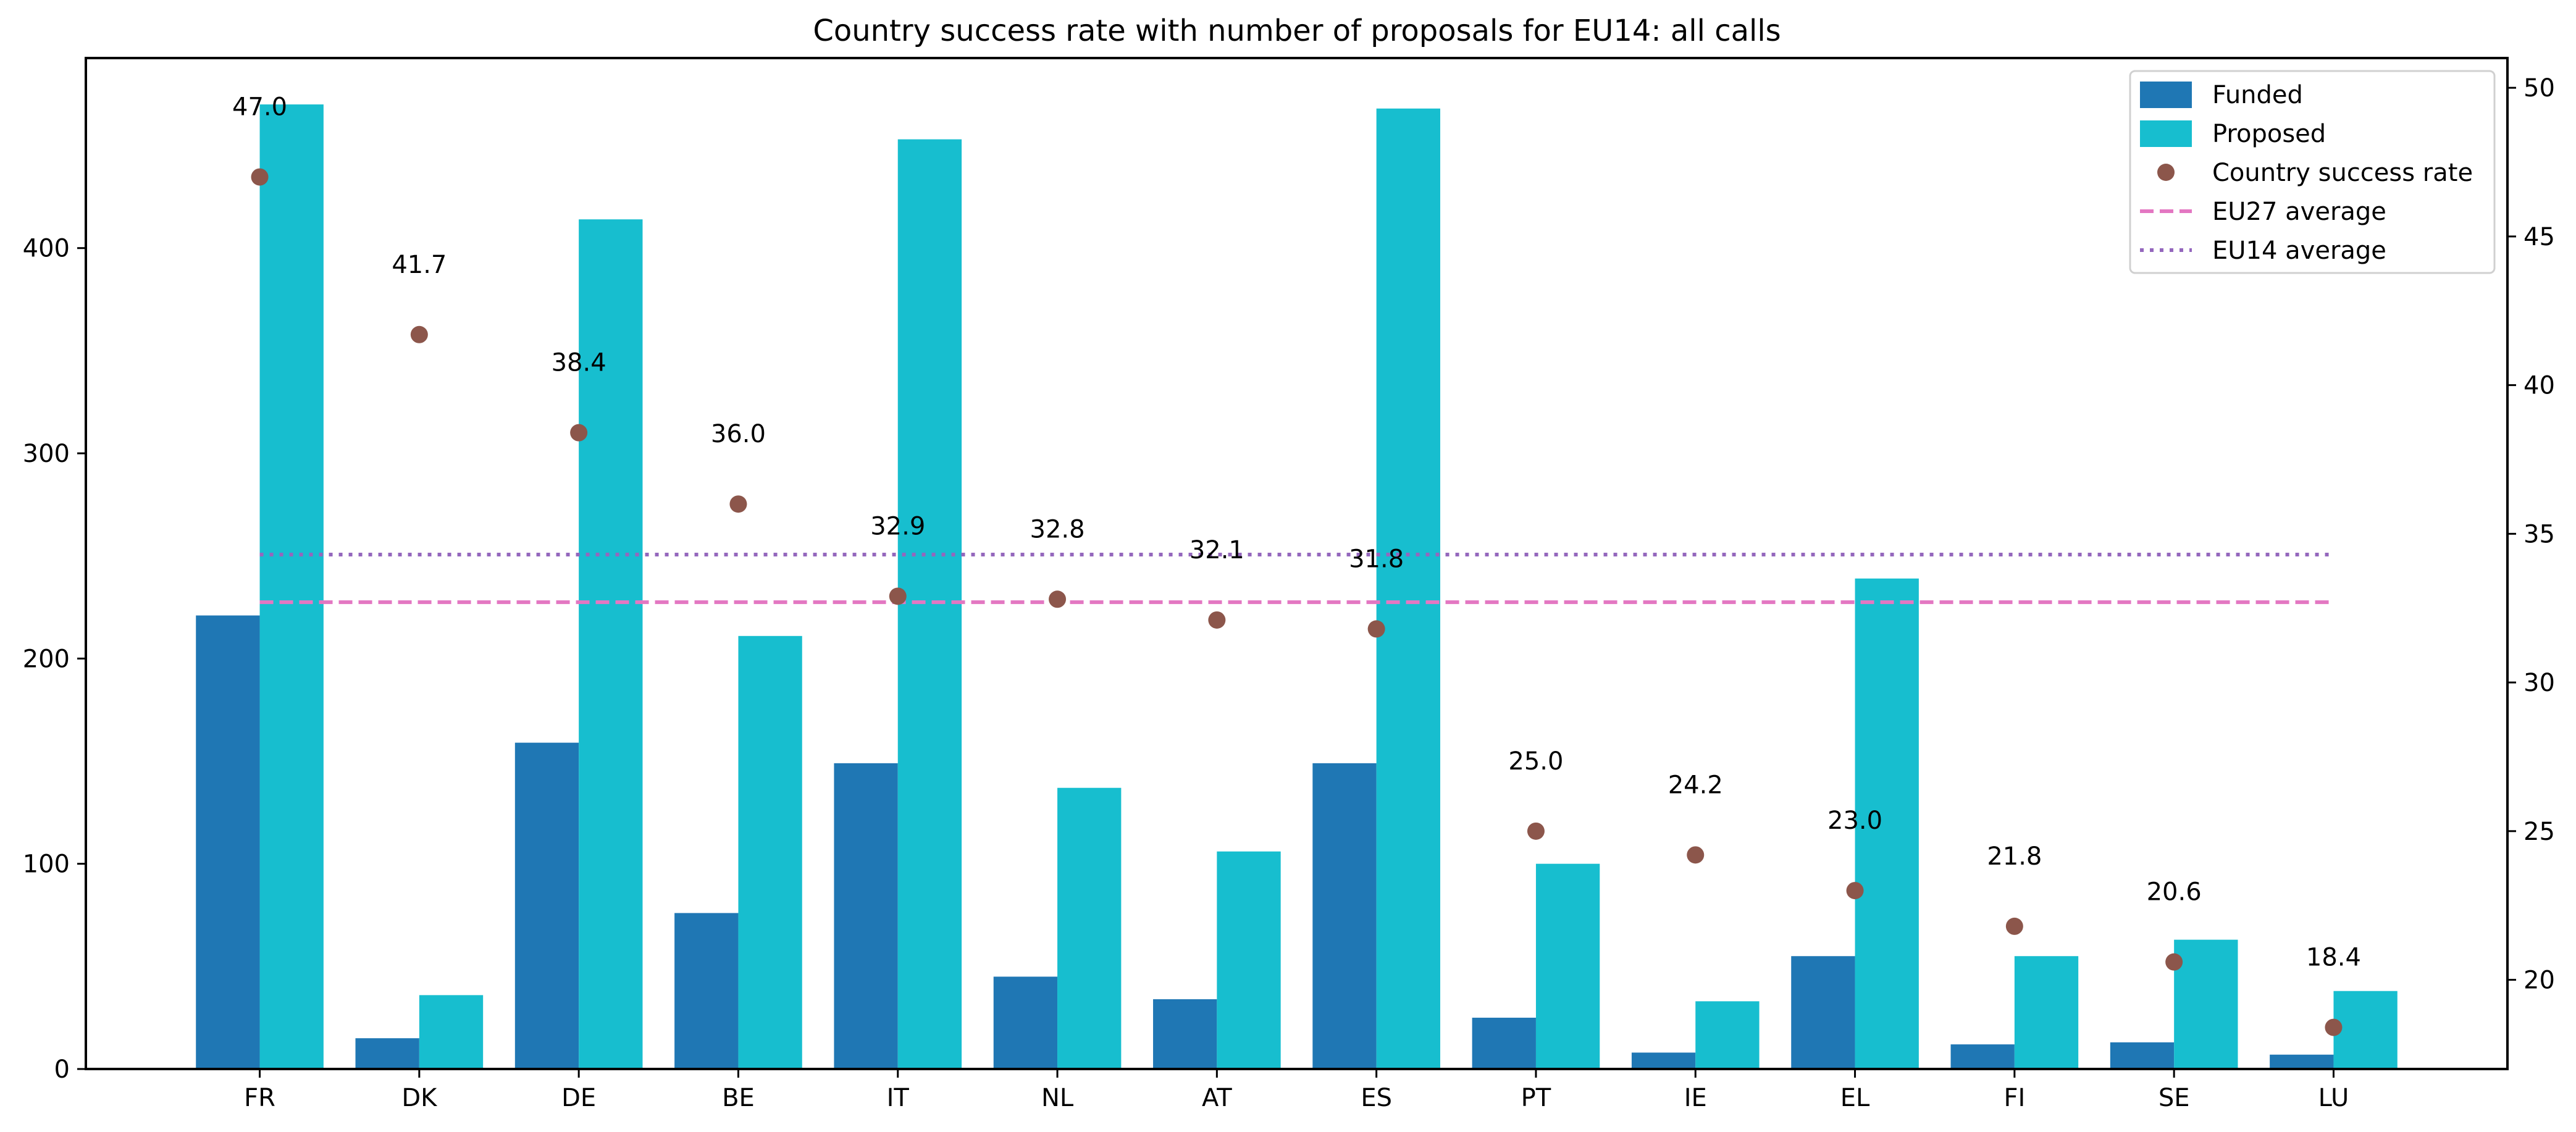  What do you see at coordinates (1854, 821) in the screenshot?
I see `success-rate-label-el: 23.0` at bounding box center [1854, 821].